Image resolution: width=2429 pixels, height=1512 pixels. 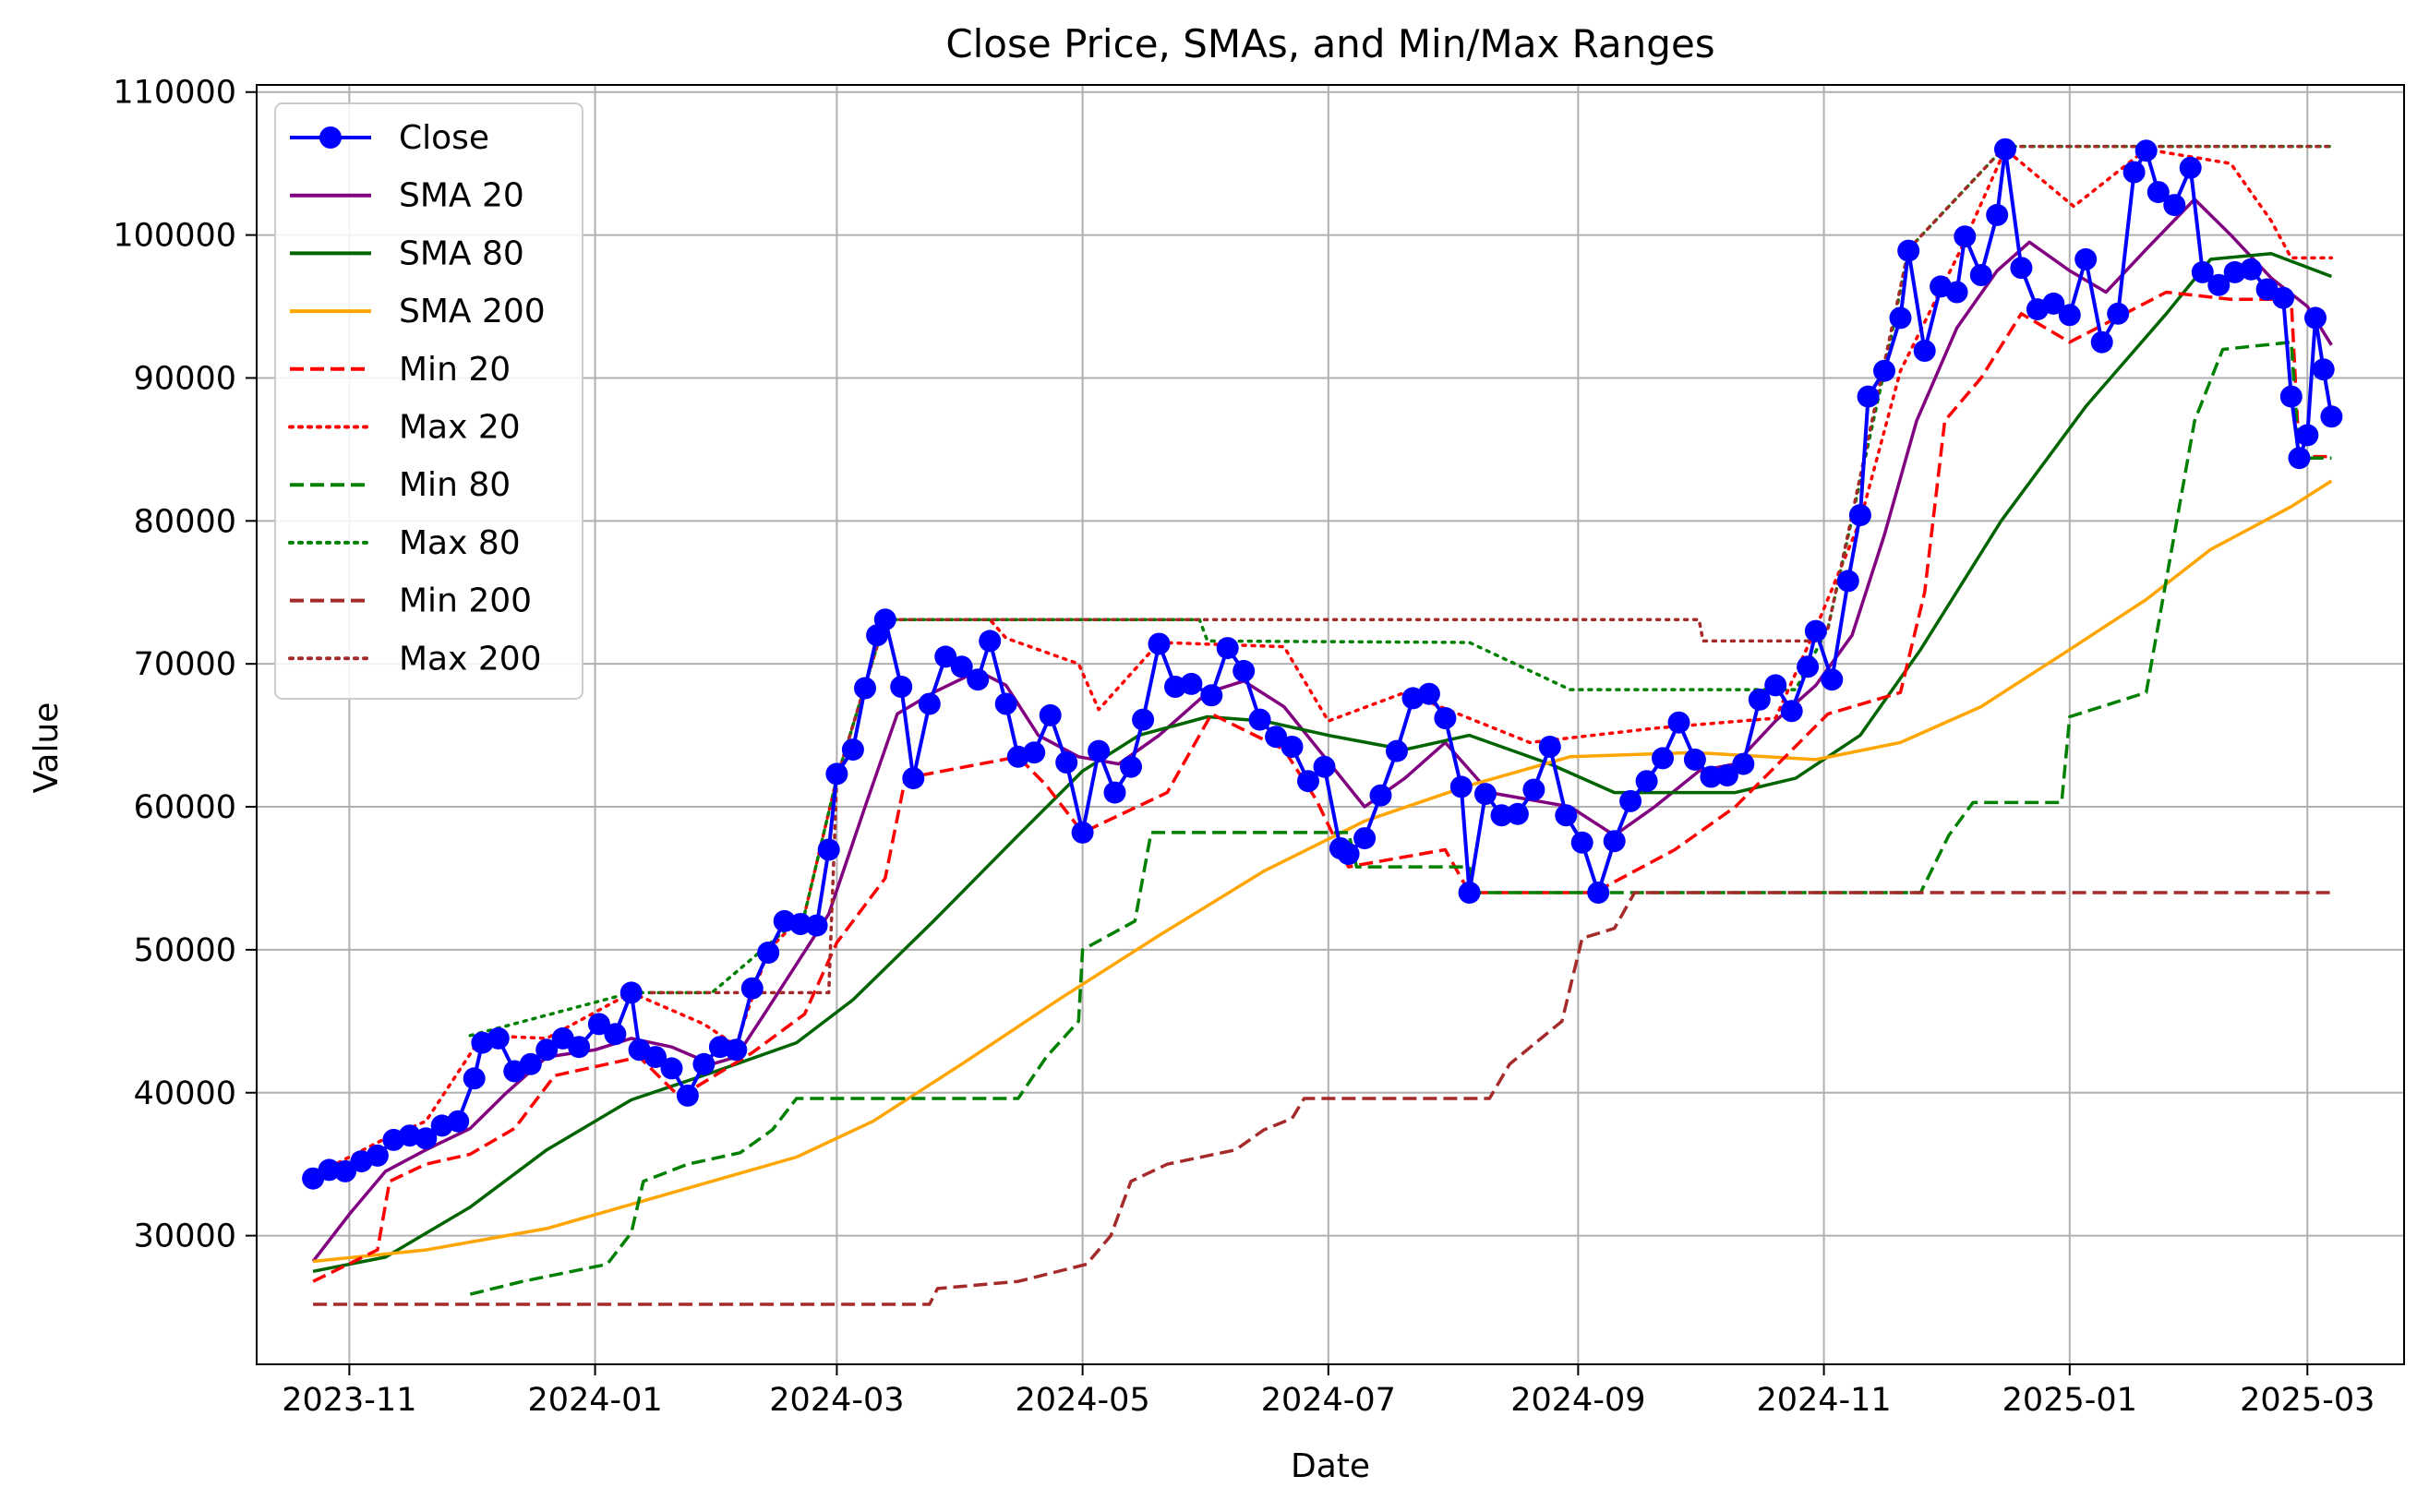 I want to click on y-tick-label: 80000, so click(x=185, y=521).